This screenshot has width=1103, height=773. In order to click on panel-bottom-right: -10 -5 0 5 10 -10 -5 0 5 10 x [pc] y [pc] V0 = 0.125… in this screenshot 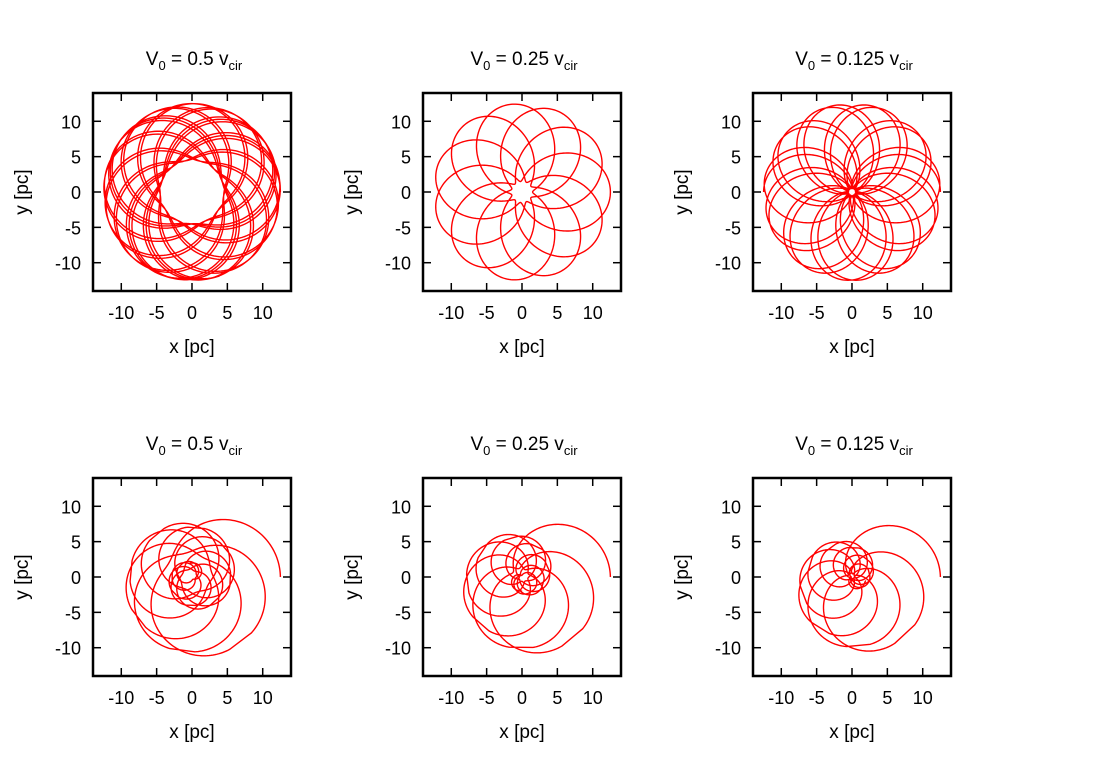, I will do `click(812, 588)`.